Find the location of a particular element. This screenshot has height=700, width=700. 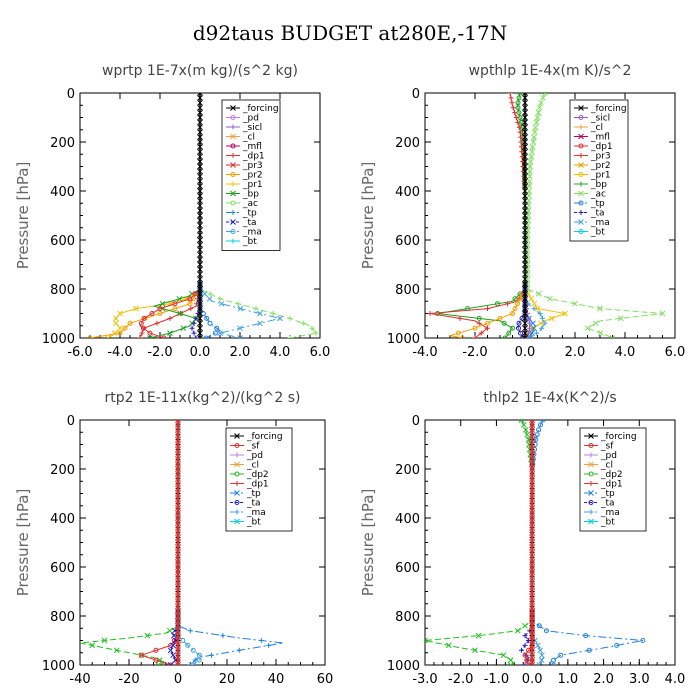

legend-label-sicl: _sicl is located at coordinates (252, 128).